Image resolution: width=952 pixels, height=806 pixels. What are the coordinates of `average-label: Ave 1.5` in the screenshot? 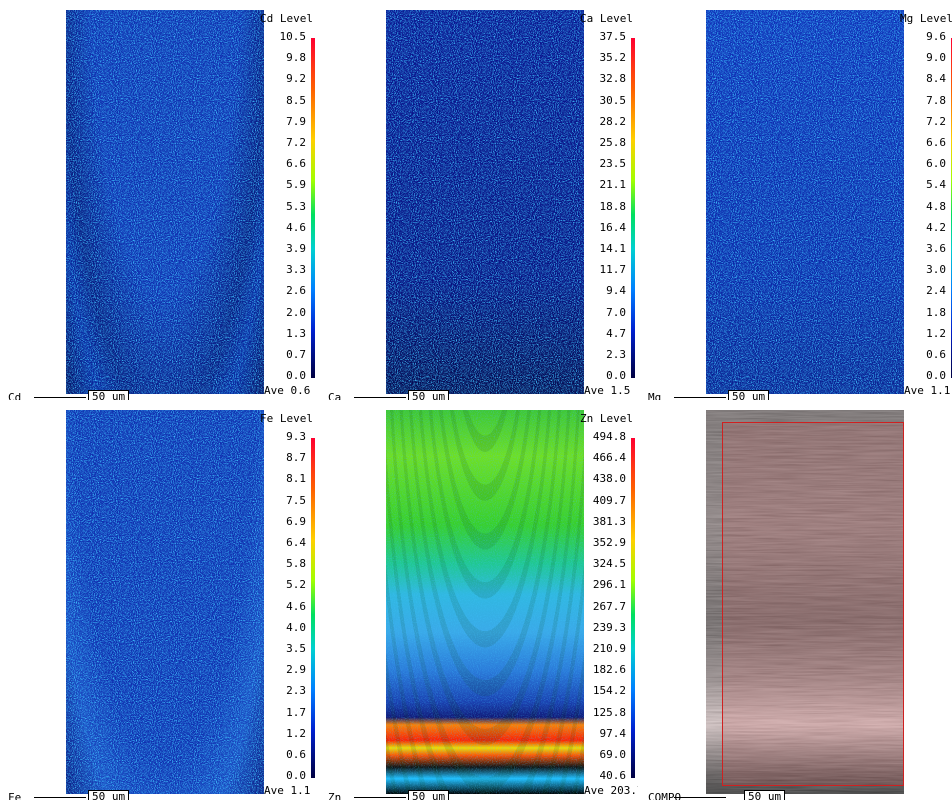 It's located at (607, 390).